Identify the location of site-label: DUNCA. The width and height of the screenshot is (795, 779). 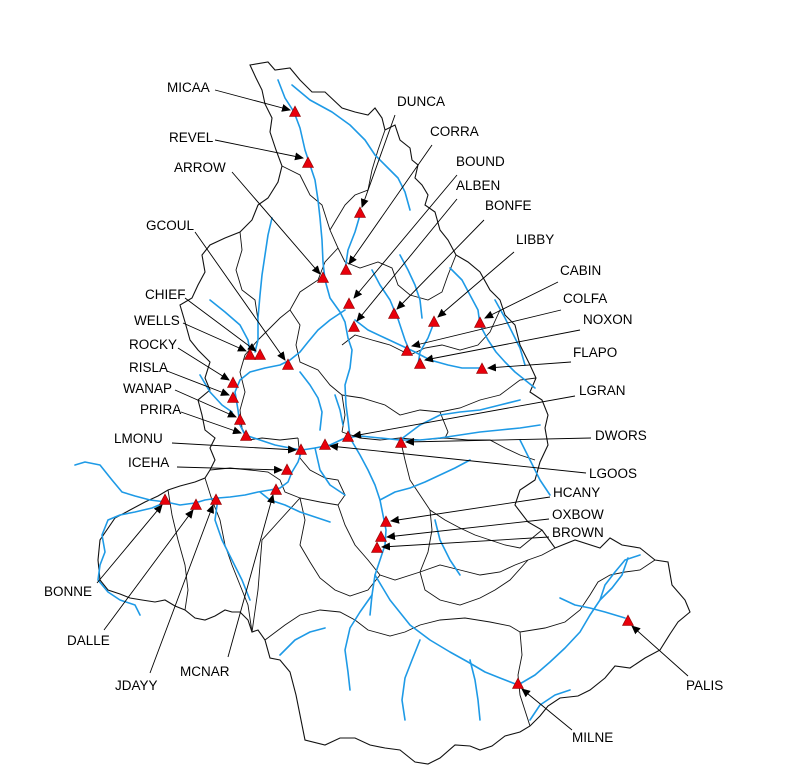
(421, 101).